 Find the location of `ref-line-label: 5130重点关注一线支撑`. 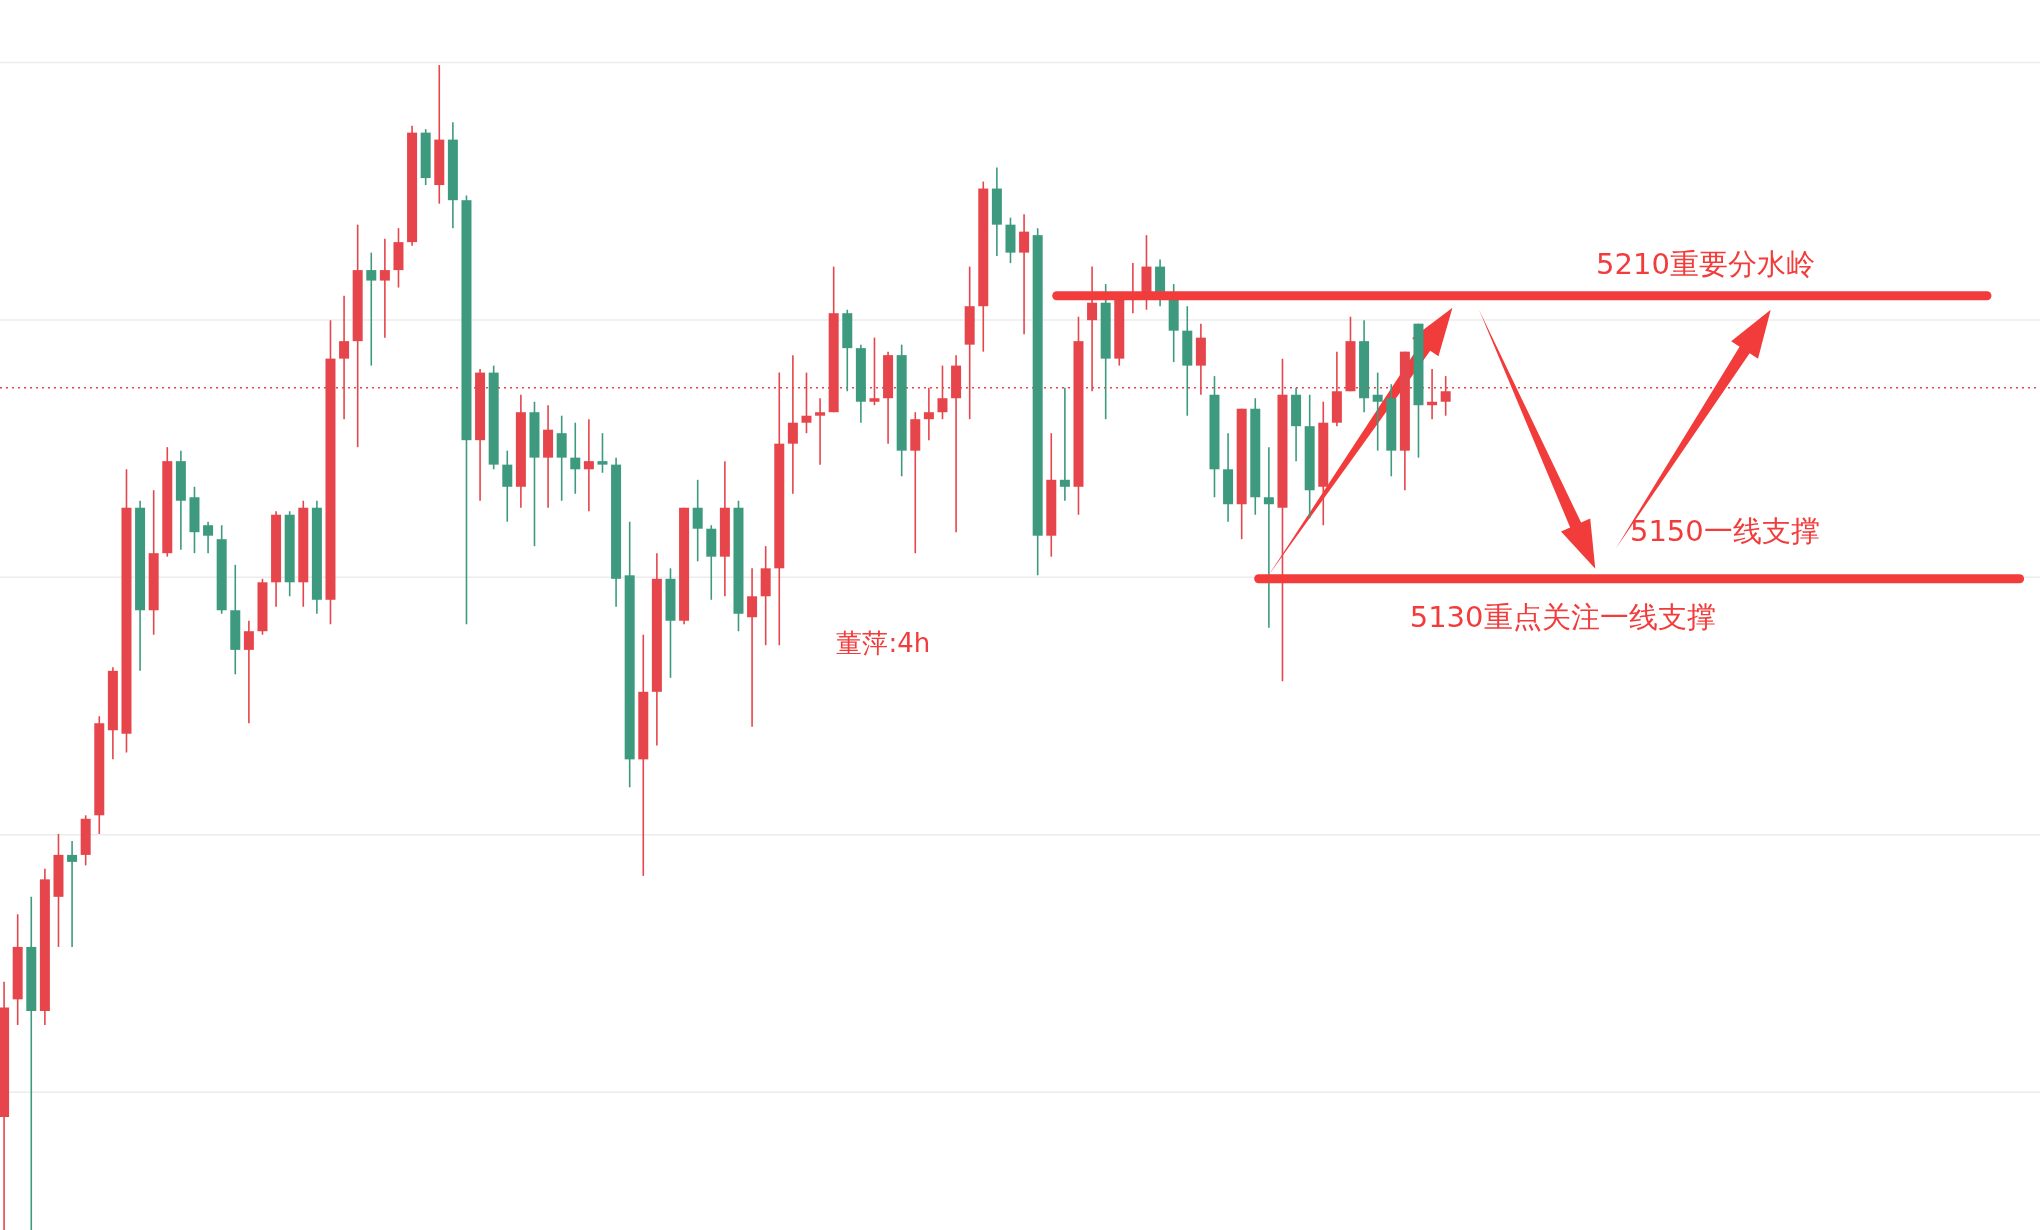

ref-line-label: 5130重点关注一线支撑 is located at coordinates (1562, 616).